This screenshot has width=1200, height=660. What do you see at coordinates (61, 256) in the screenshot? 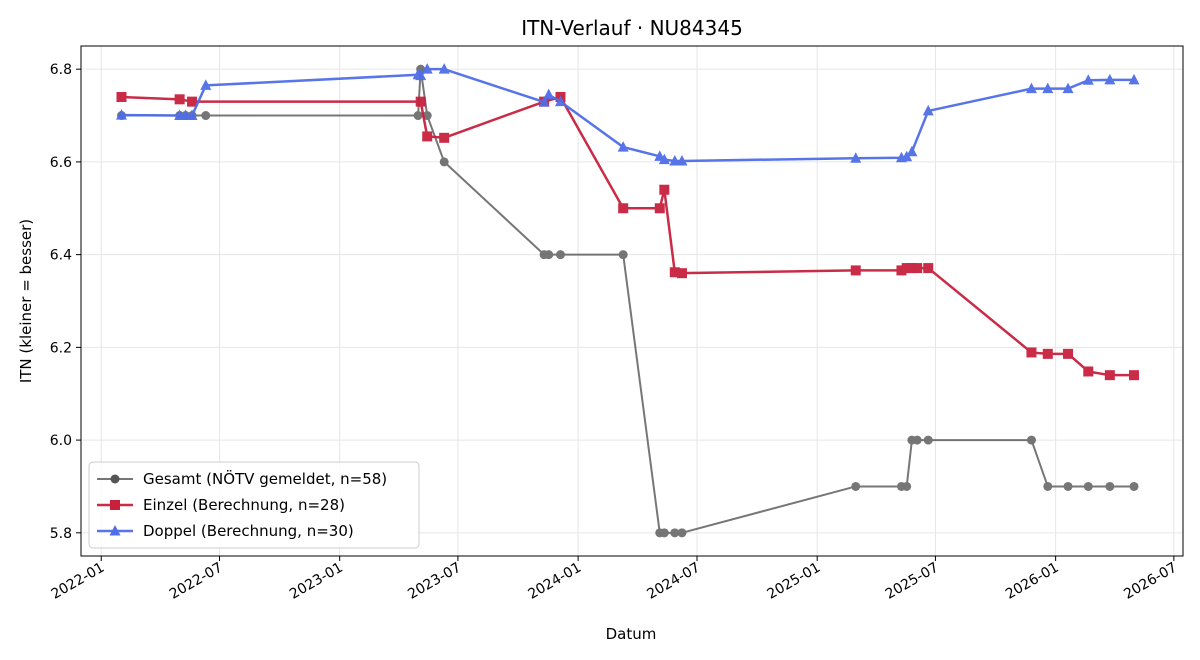
I see `y-tick-label: 6.4` at bounding box center [61, 256].